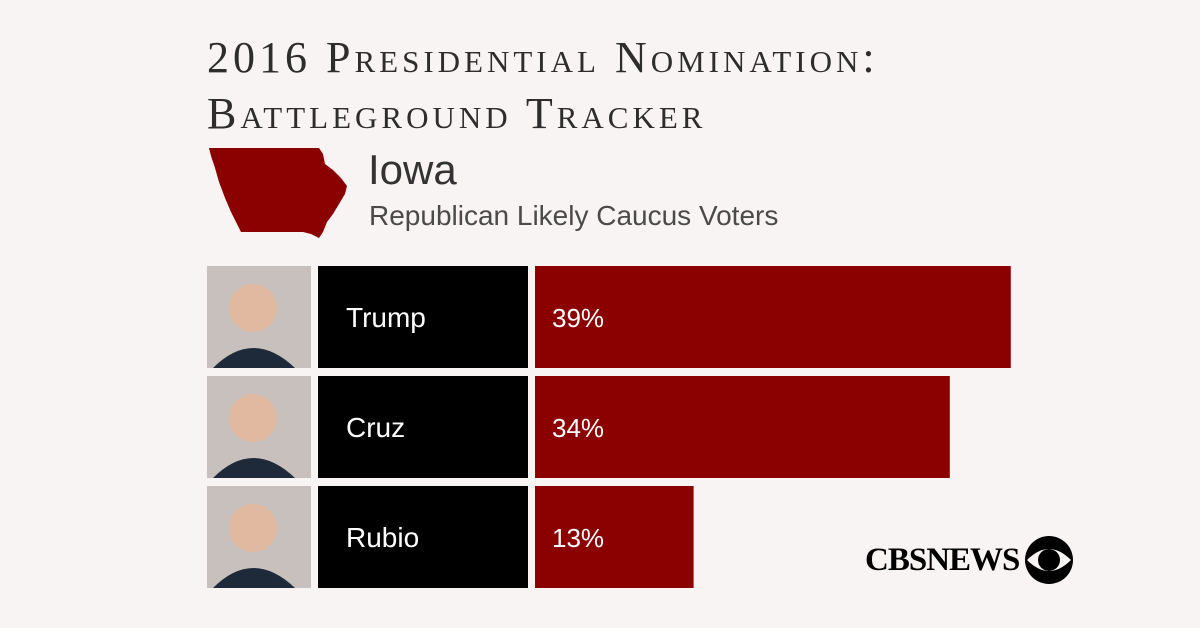 This screenshot has height=628, width=1200. What do you see at coordinates (253, 528) in the screenshot?
I see `candidate-face-rubio` at bounding box center [253, 528].